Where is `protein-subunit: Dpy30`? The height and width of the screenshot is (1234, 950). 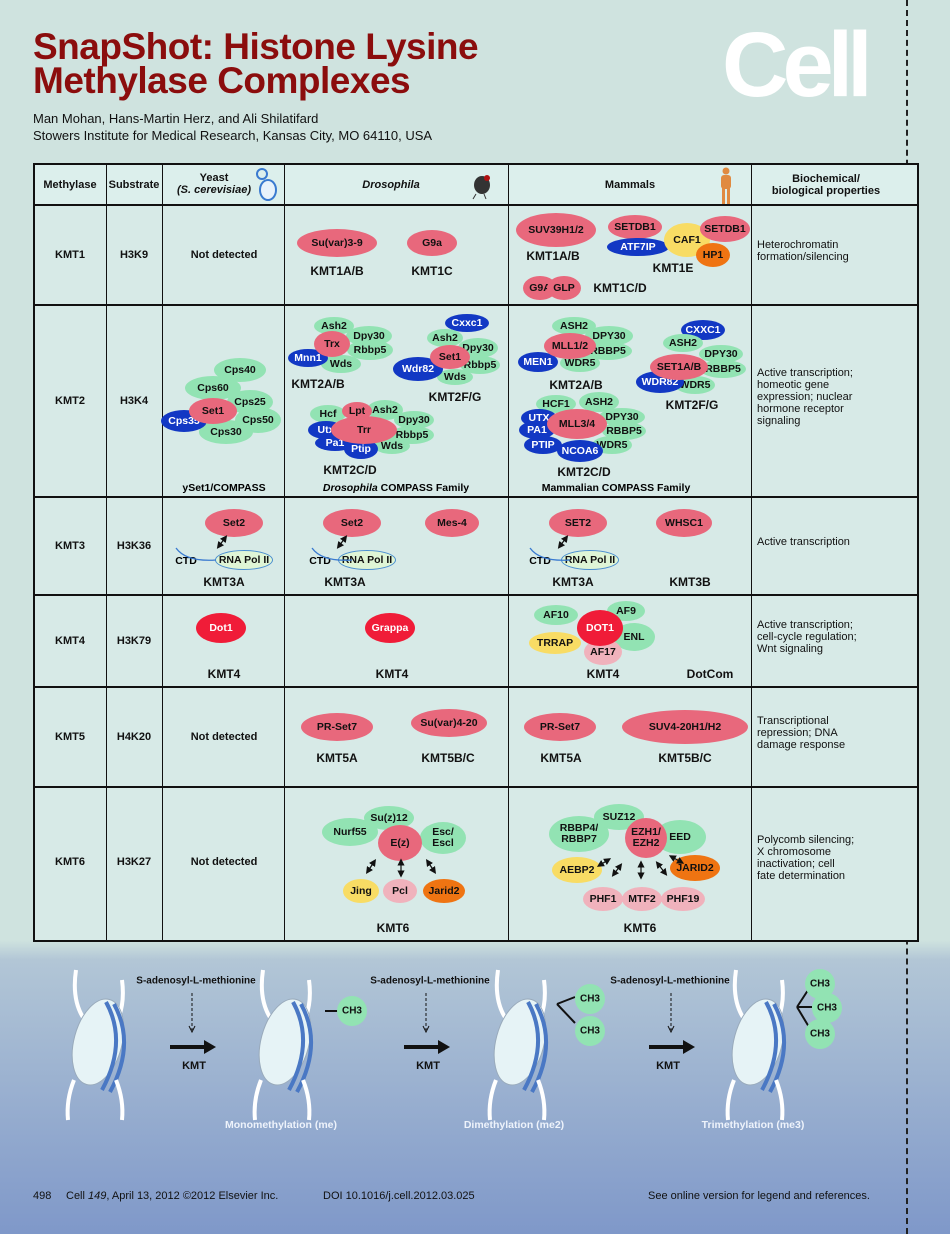
protein-subunit: Dpy30 is located at coordinates (414, 420).